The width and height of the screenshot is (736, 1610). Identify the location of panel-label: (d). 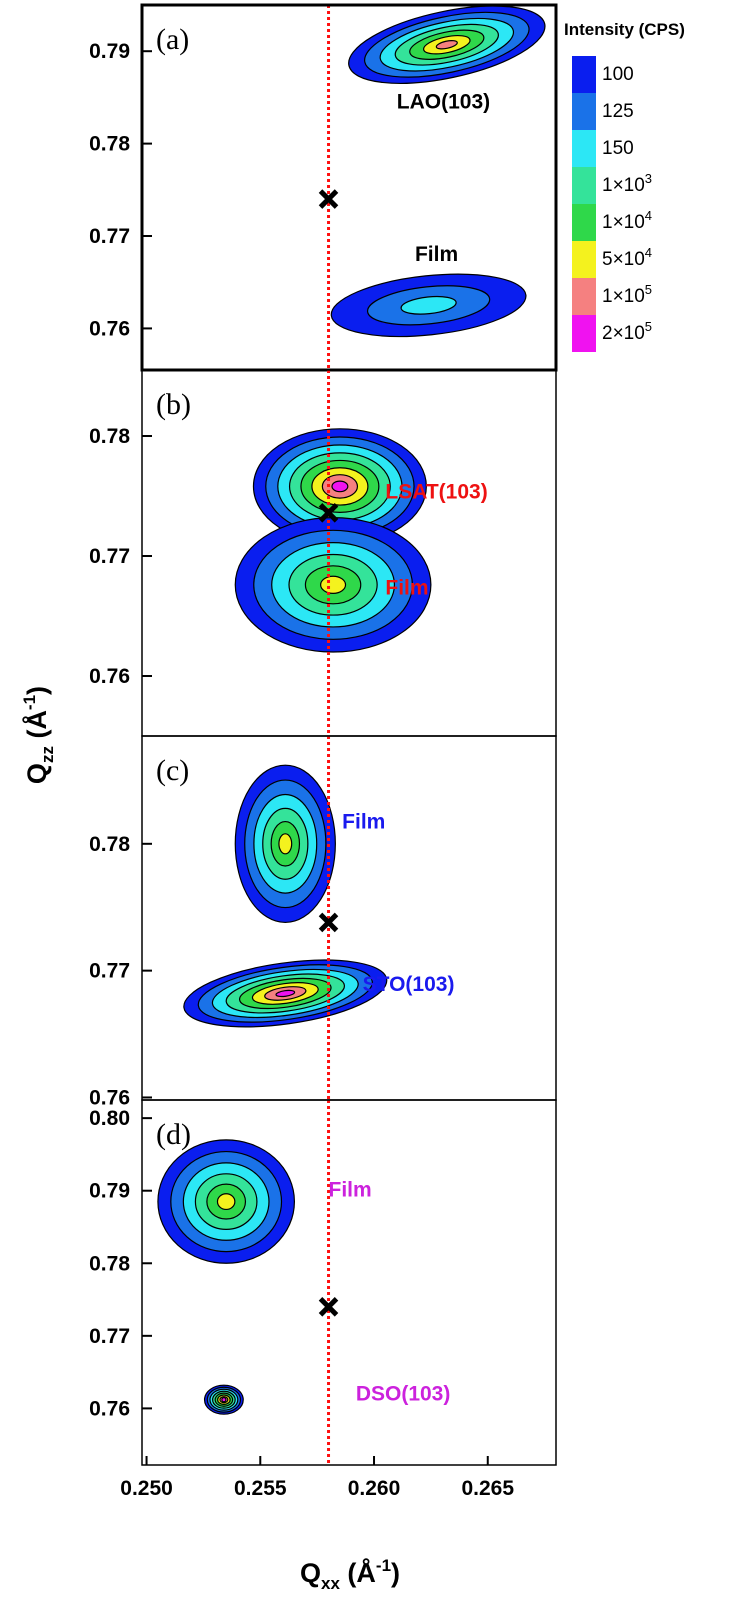
(173, 1134).